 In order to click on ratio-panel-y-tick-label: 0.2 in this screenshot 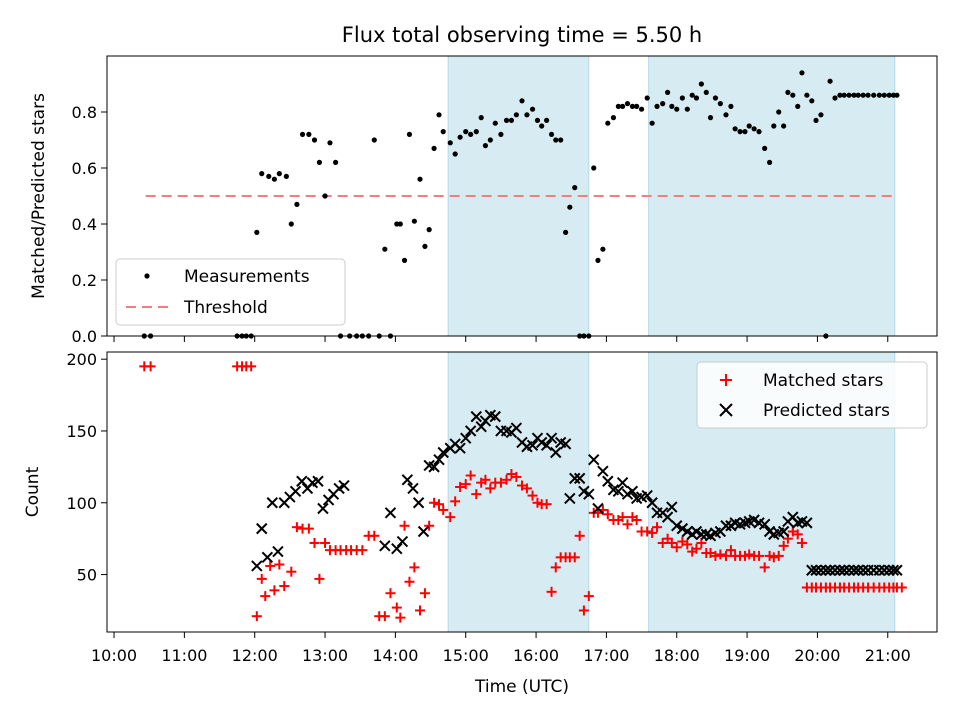, I will do `click(84, 280)`.